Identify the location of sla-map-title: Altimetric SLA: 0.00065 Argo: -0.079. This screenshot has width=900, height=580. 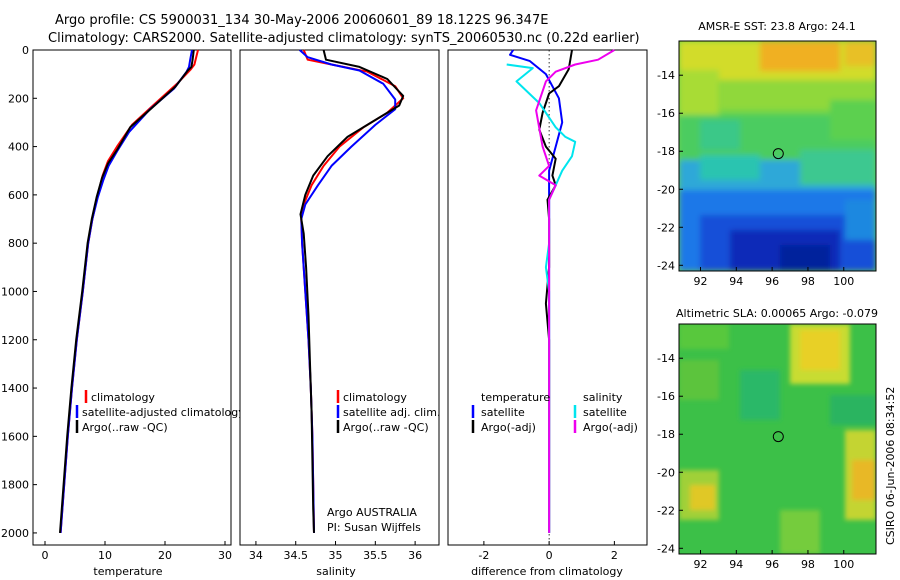
(777, 313).